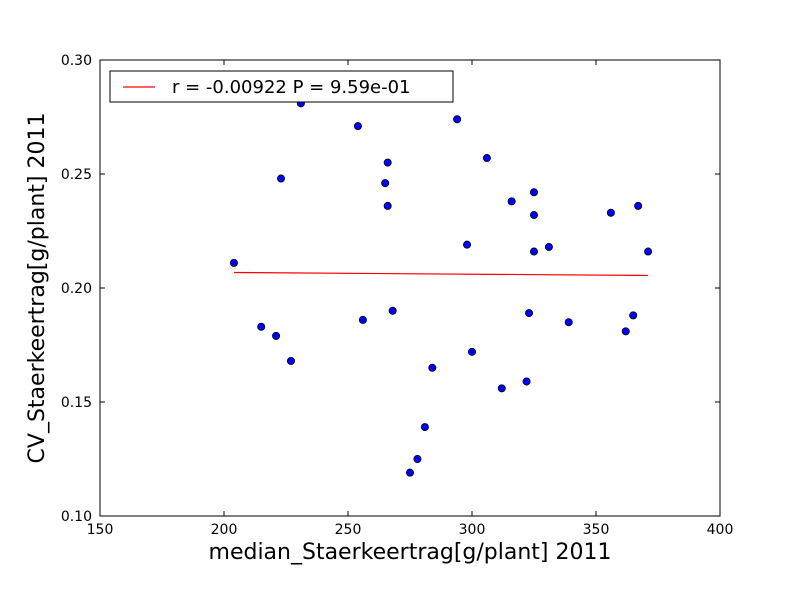 Image resolution: width=800 pixels, height=600 pixels. What do you see at coordinates (76, 61) in the screenshot?
I see `y-tick-label: 0.30` at bounding box center [76, 61].